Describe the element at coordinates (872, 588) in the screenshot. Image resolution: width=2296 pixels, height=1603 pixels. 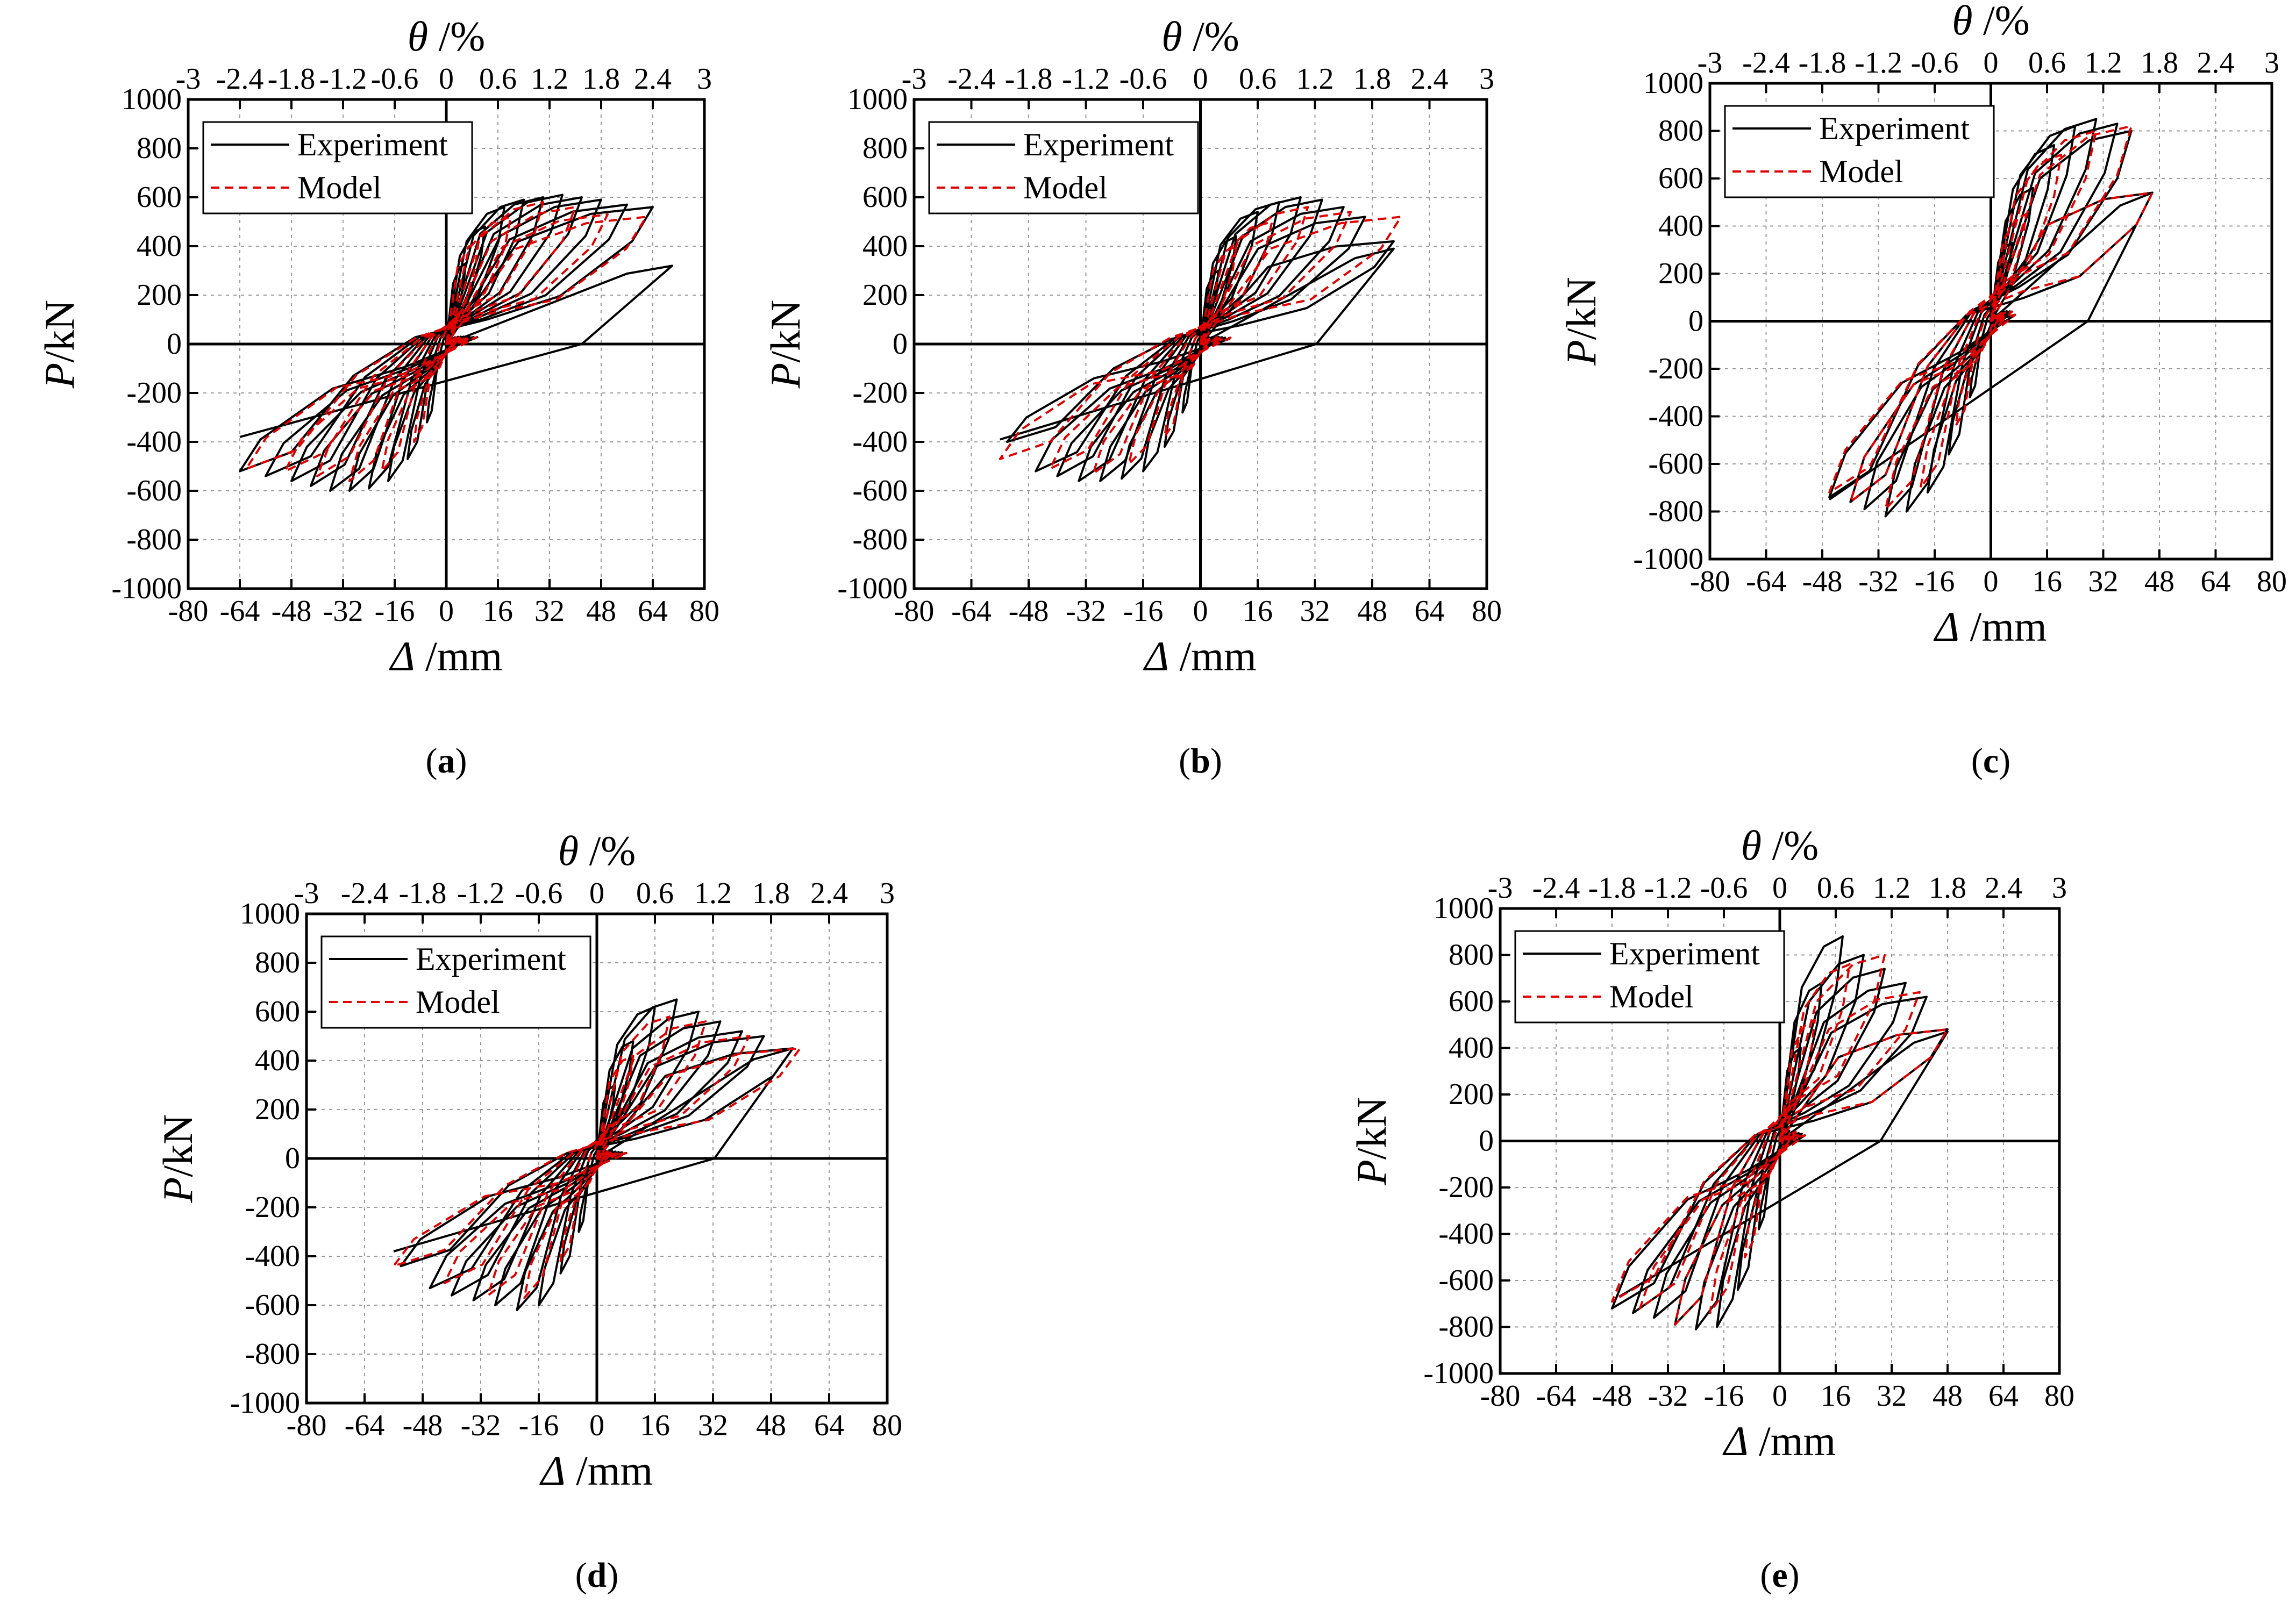
I see `y-tick-label: -1000` at that location.